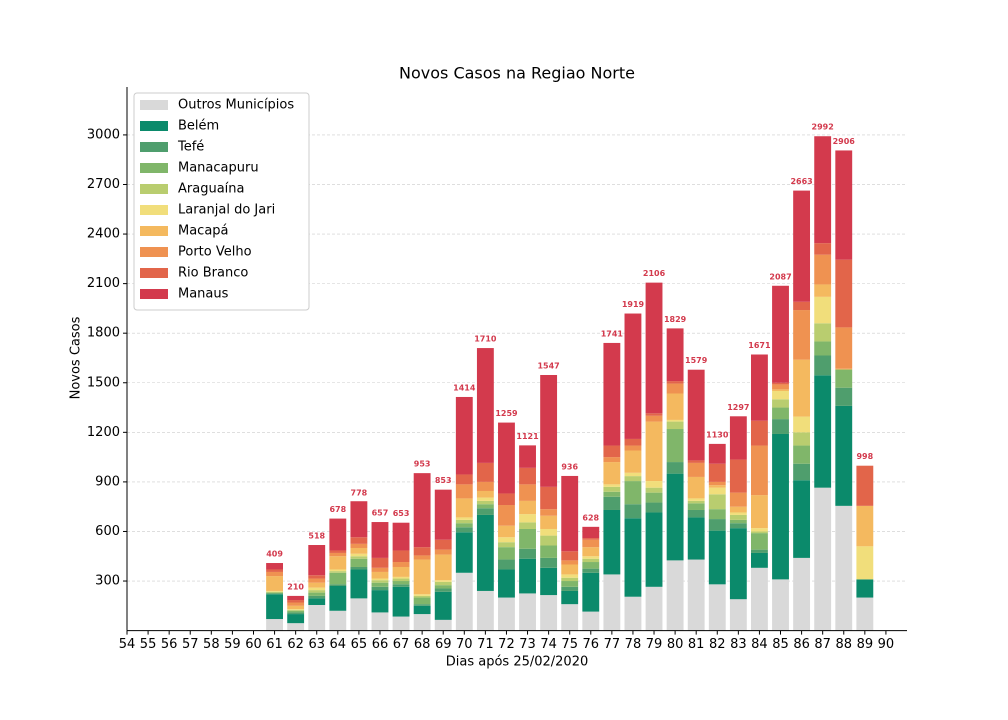 Image resolution: width=1008 pixels, height=720 pixels. What do you see at coordinates (485, 644) in the screenshot?
I see `x-tick-label: 71` at bounding box center [485, 644].